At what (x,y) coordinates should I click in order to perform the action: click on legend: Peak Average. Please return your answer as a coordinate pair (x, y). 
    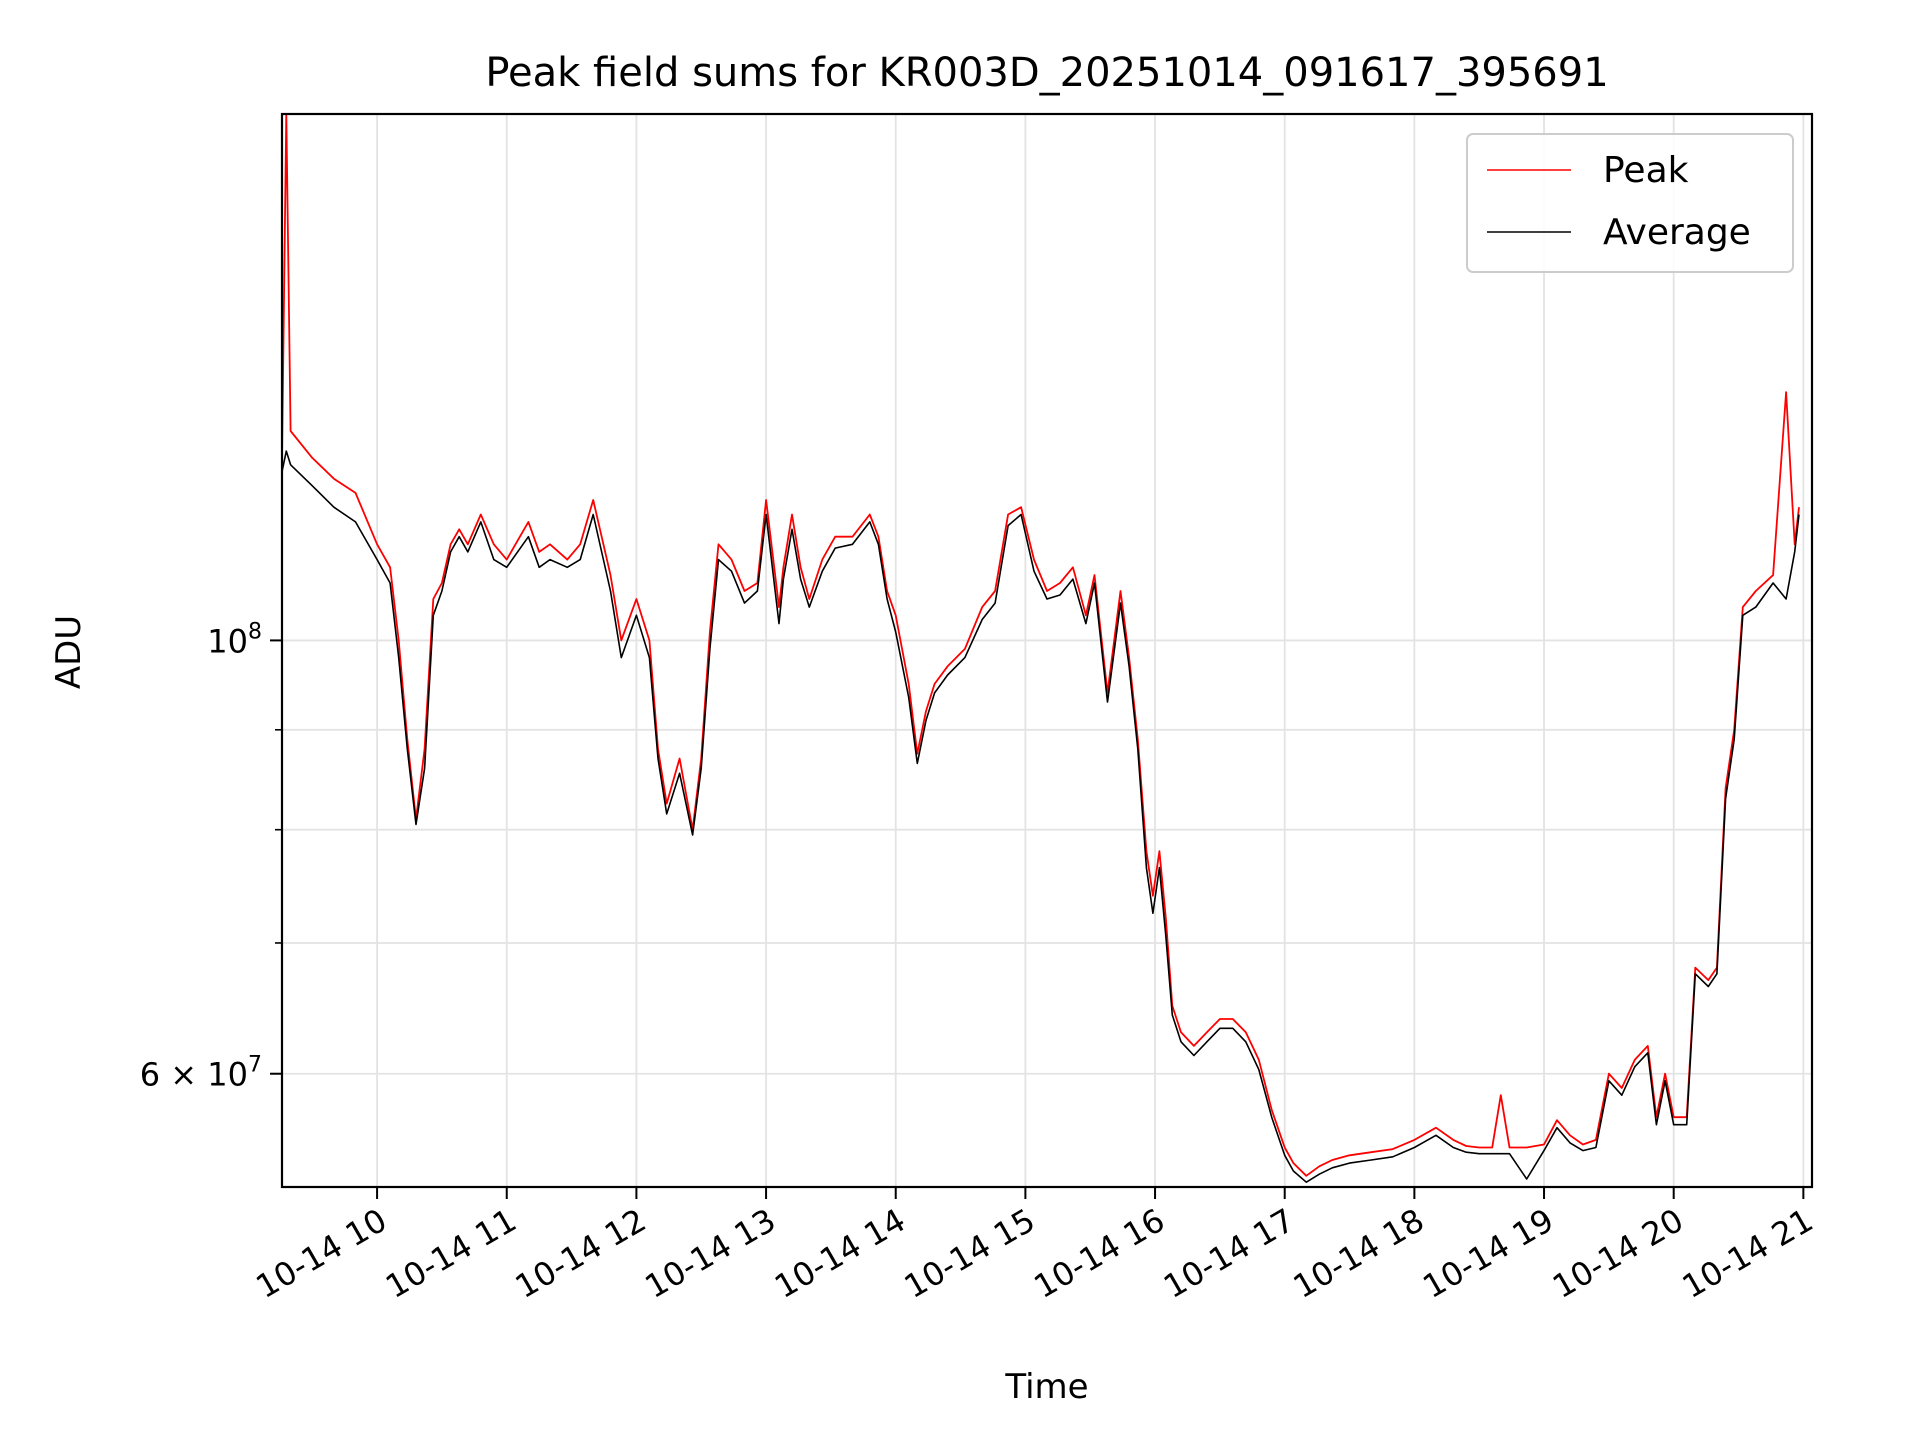
    Looking at the image, I should click on (1630, 203).